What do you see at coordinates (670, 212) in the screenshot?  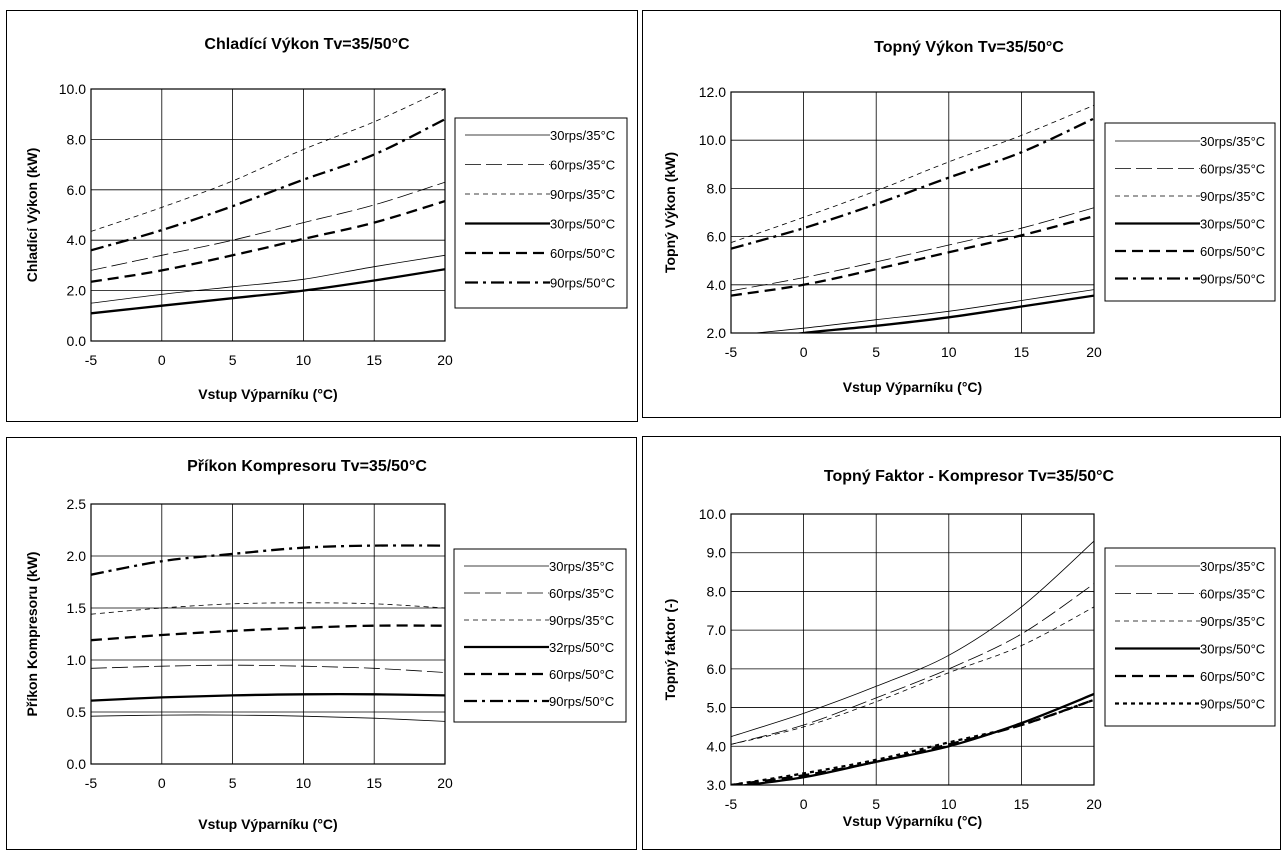 I see `y-axis-label: Topný Výkon (kW)` at bounding box center [670, 212].